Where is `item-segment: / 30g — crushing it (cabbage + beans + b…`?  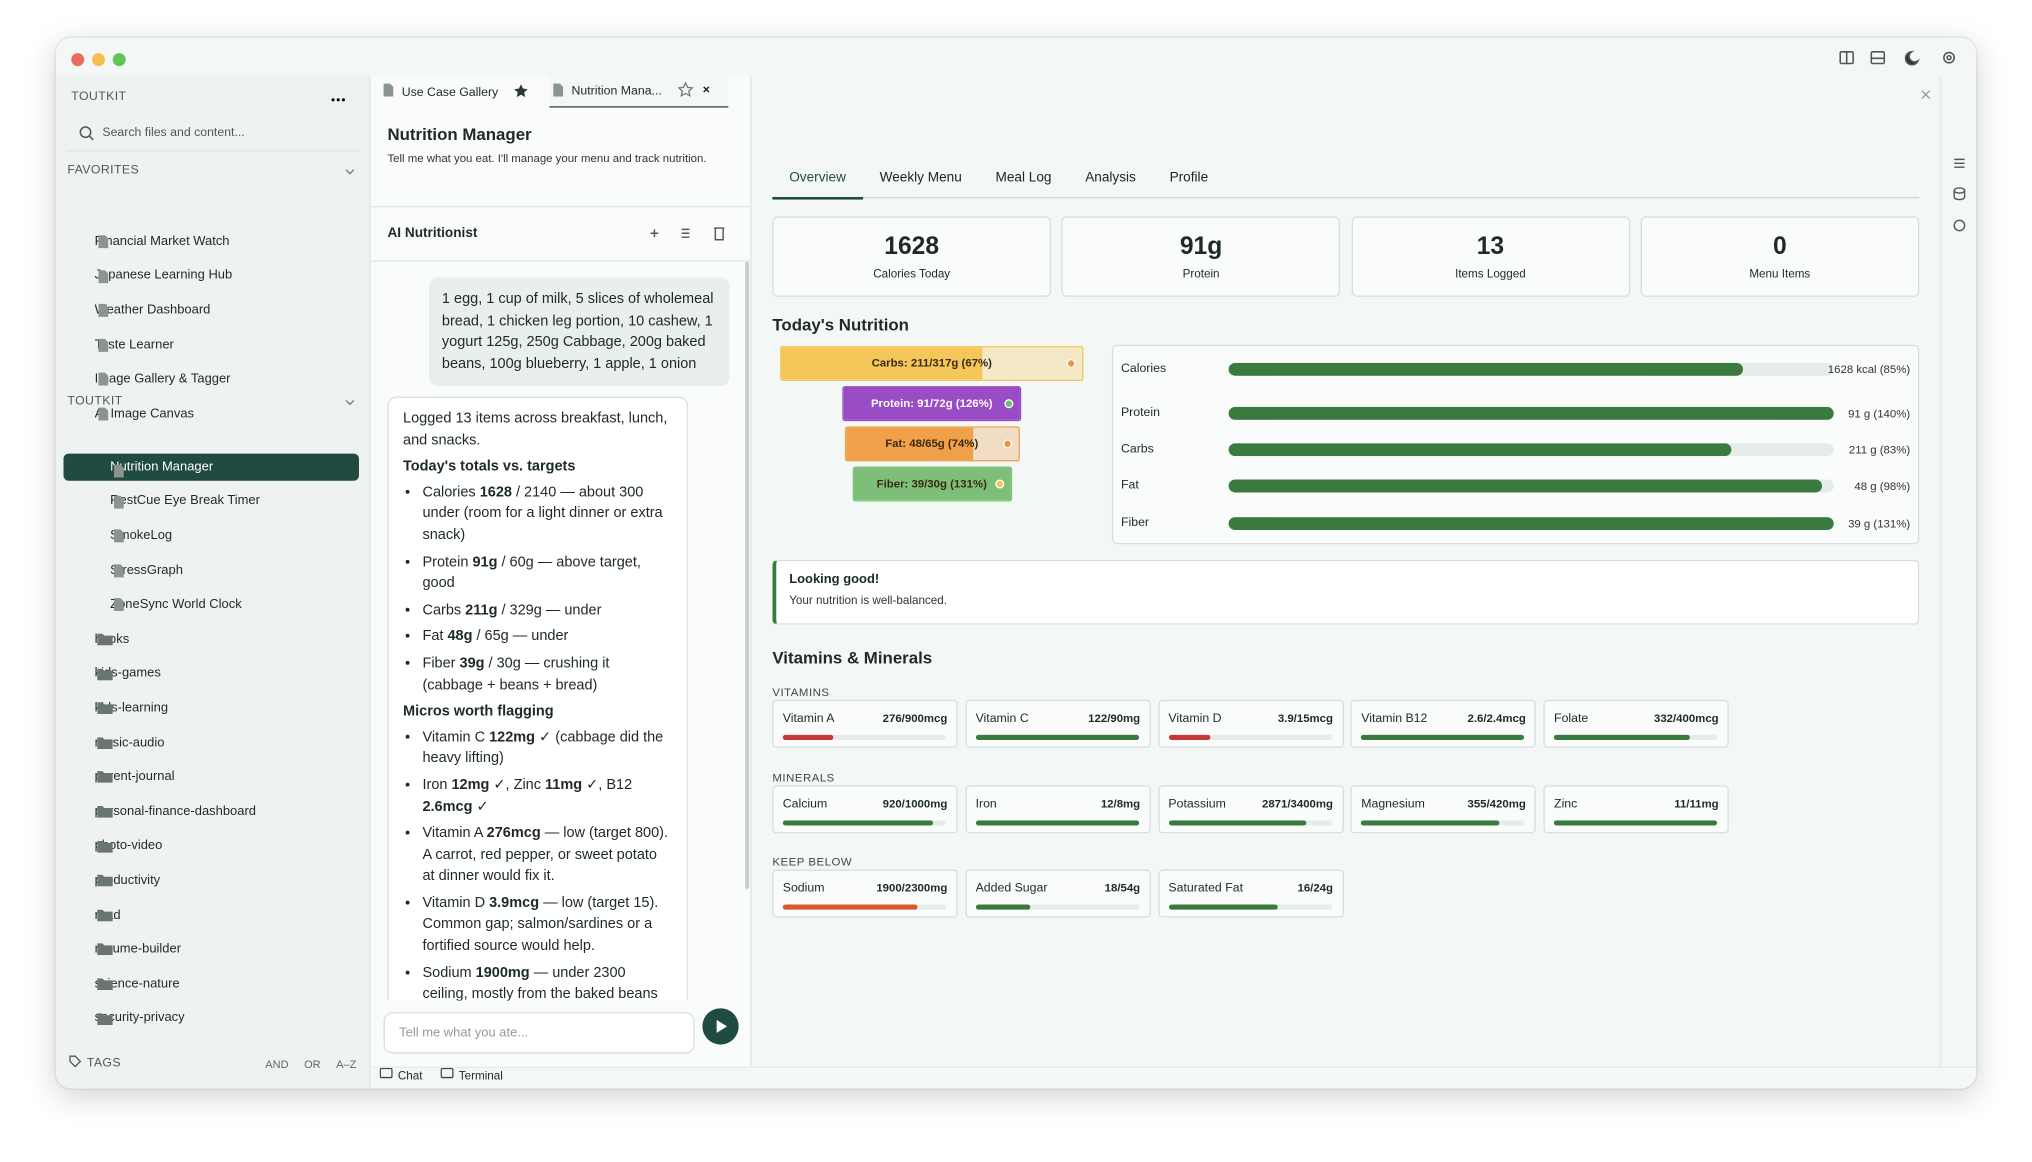 item-segment: / 30g — crushing it (cabbage + beans + b… is located at coordinates (516, 674).